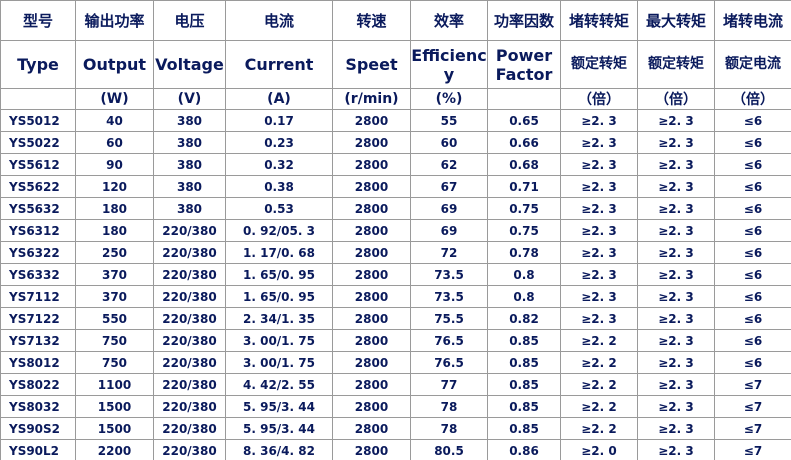 This screenshot has height=460, width=791. Describe the element at coordinates (524, 164) in the screenshot. I see `data-cell: 0.68` at that location.